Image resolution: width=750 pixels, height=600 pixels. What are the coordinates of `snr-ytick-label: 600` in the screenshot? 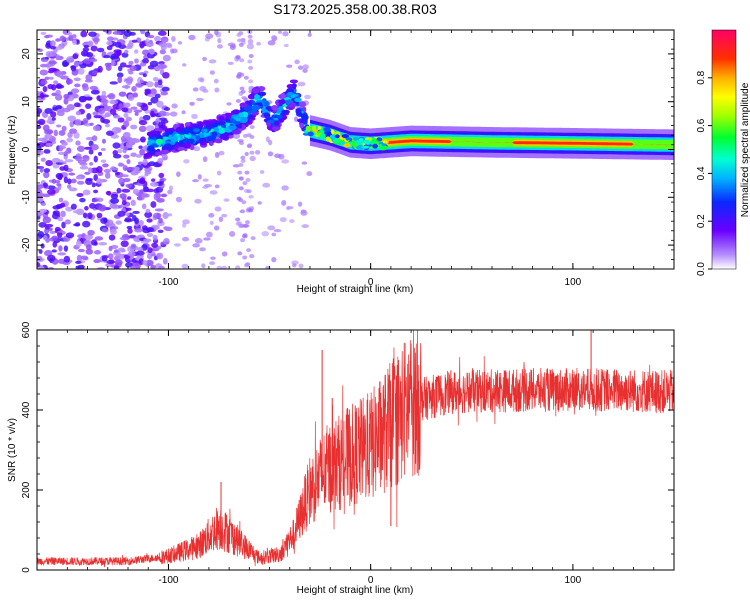 It's located at (26, 329).